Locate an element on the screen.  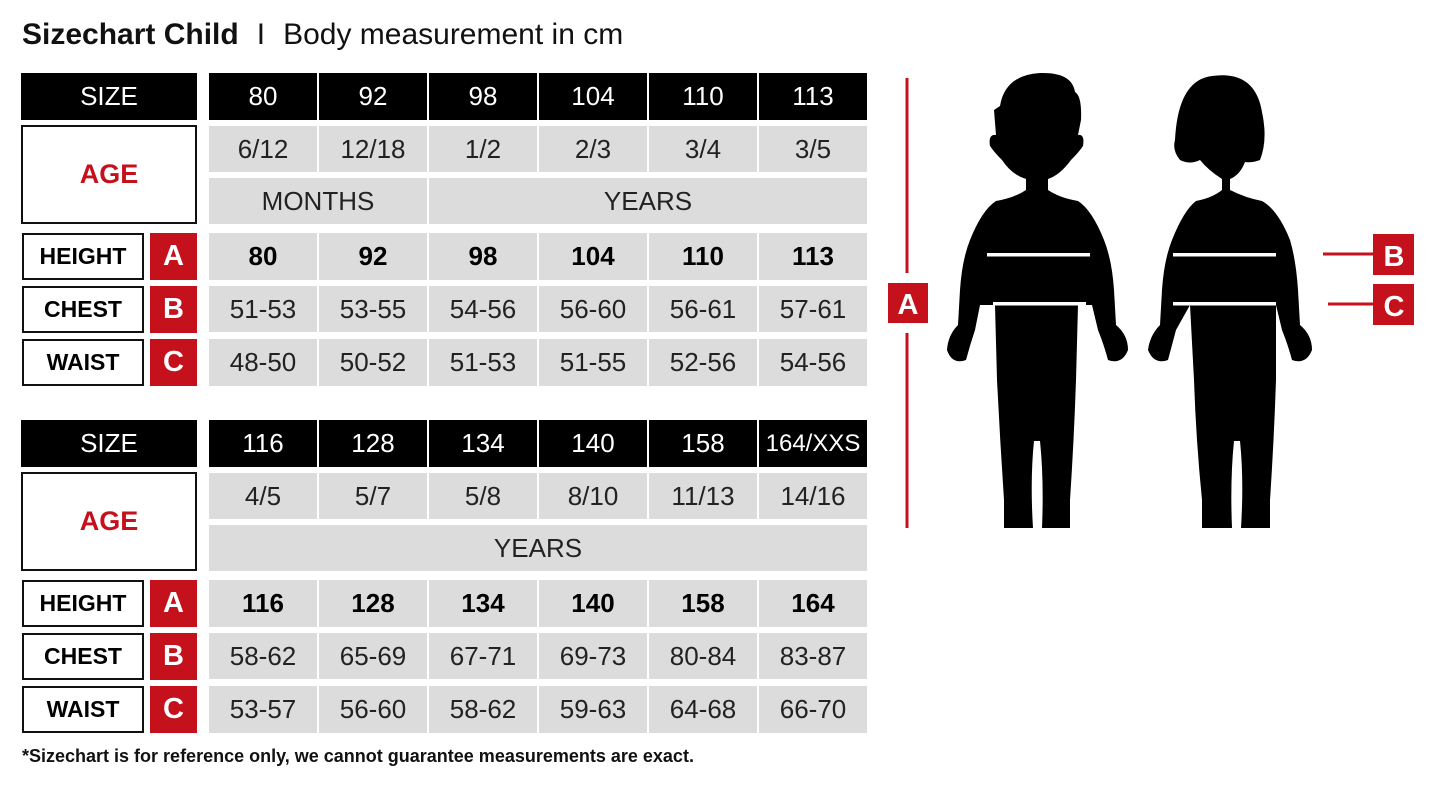
chest-cell: 56-61 is located at coordinates (703, 309).